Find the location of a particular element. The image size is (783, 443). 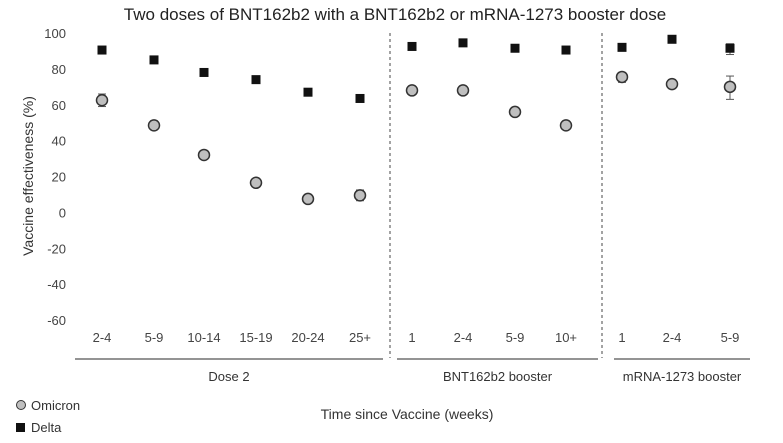

legend: Omicron Delta is located at coordinates (48, 416).